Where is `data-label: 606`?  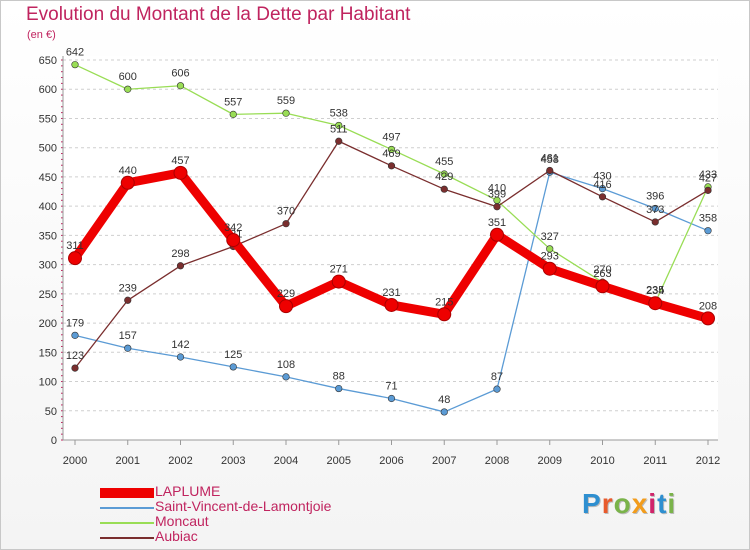
data-label: 606 is located at coordinates (180, 74).